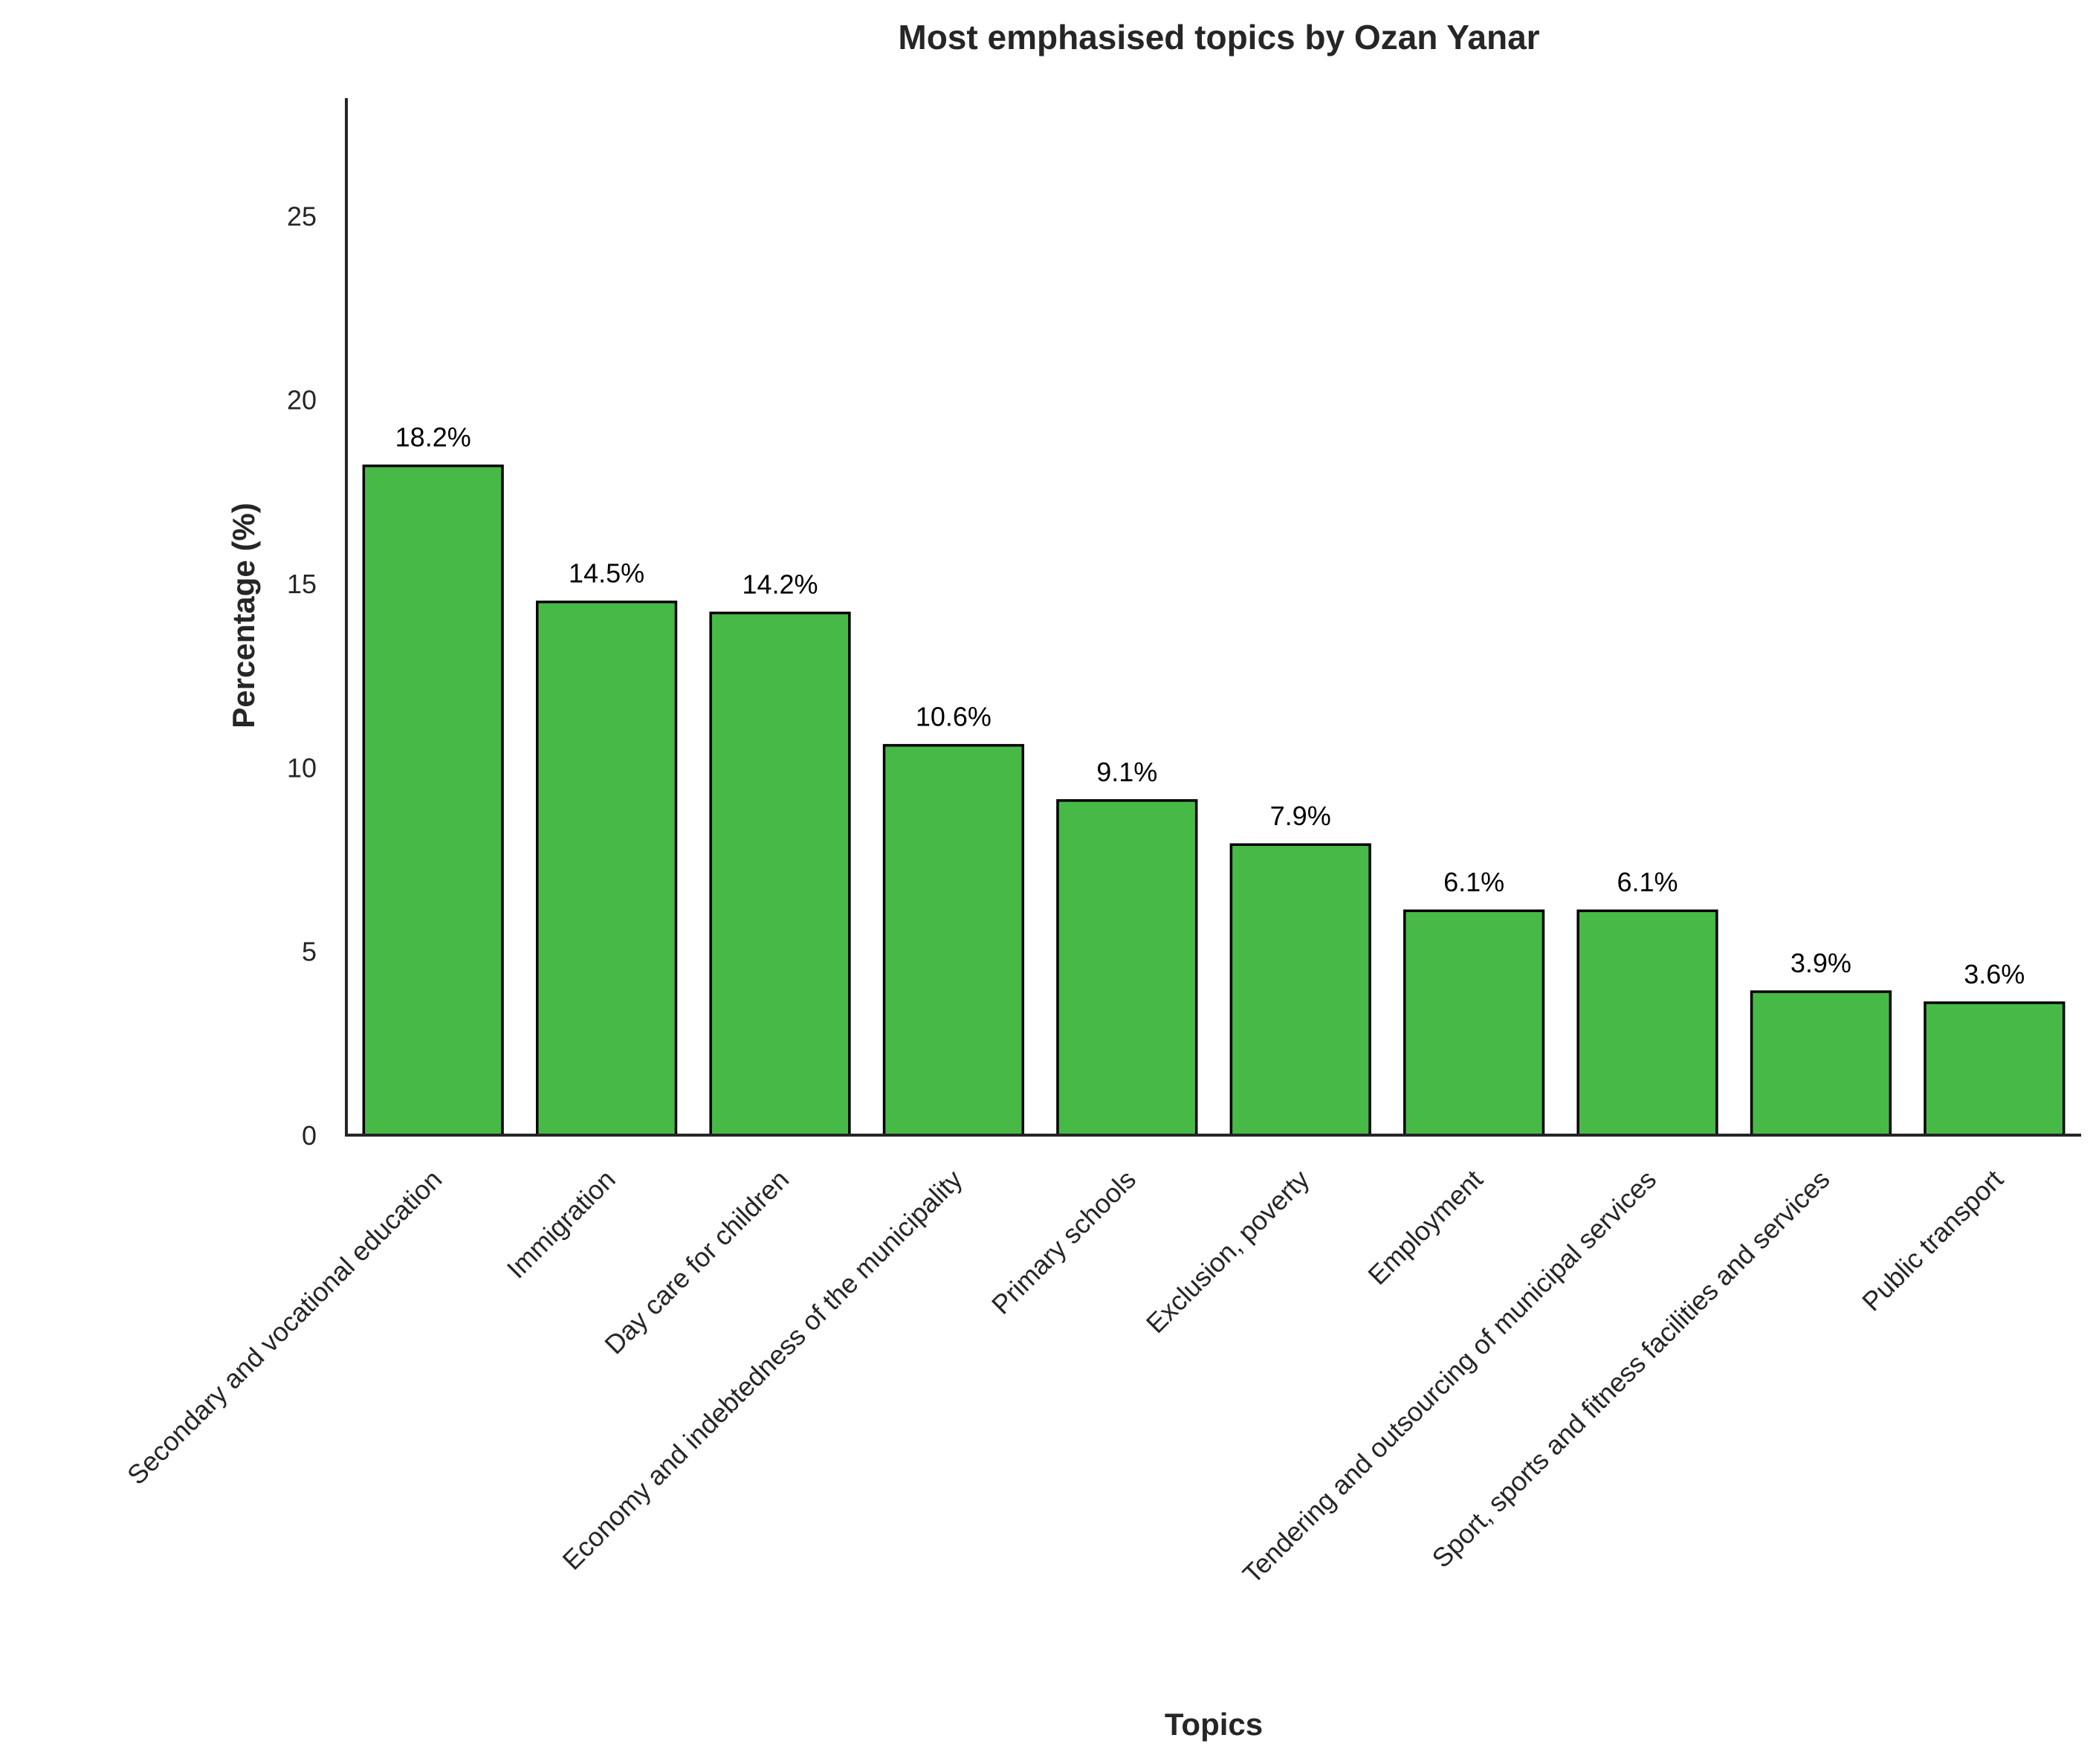 This screenshot has width=2096, height=1764. I want to click on bar-value-label: 9.1%, so click(1126, 772).